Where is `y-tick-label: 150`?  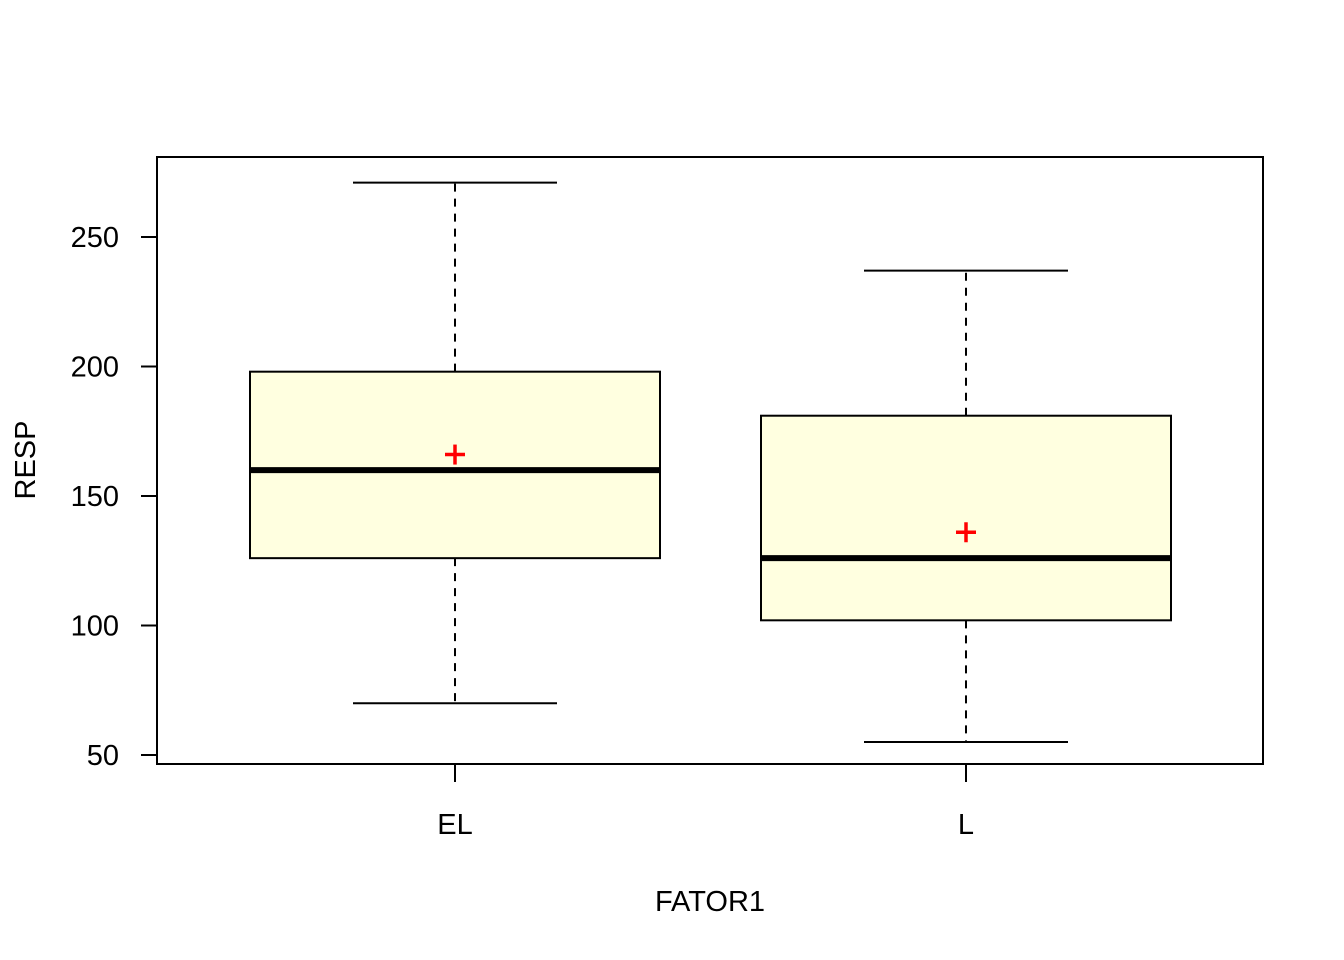 y-tick-label: 150 is located at coordinates (95, 497).